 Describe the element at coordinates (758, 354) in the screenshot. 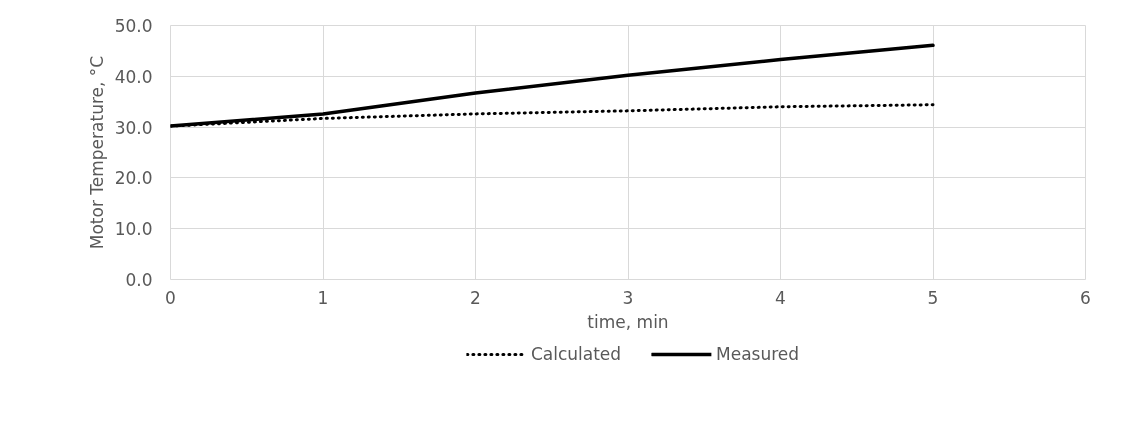

I see `legend-label: Measured` at that location.